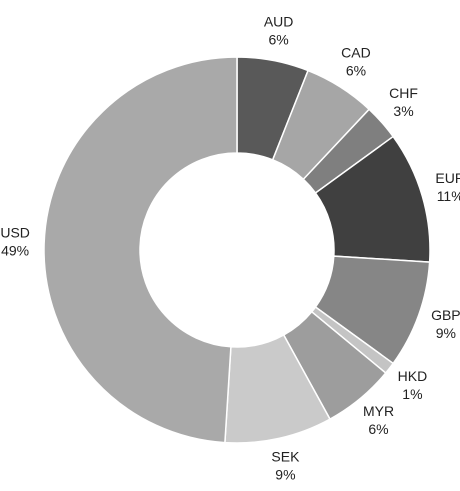 This screenshot has width=460, height=491. What do you see at coordinates (448, 196) in the screenshot?
I see `slice-value-label: 11%` at bounding box center [448, 196].